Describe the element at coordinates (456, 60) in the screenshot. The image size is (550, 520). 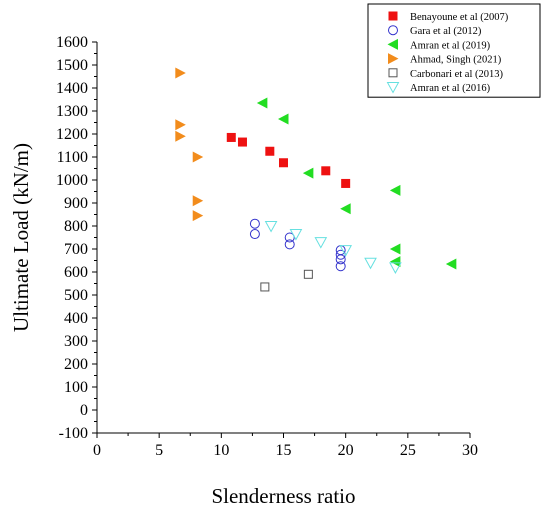
I see `legend-label: Ahmad, Singh (2021)` at that location.